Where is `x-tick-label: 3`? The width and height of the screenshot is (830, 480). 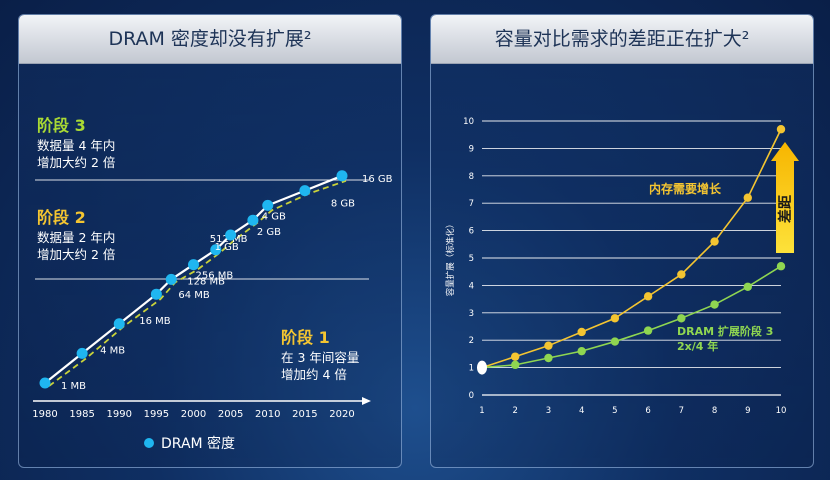
x-tick-label: 3 is located at coordinates (548, 411).